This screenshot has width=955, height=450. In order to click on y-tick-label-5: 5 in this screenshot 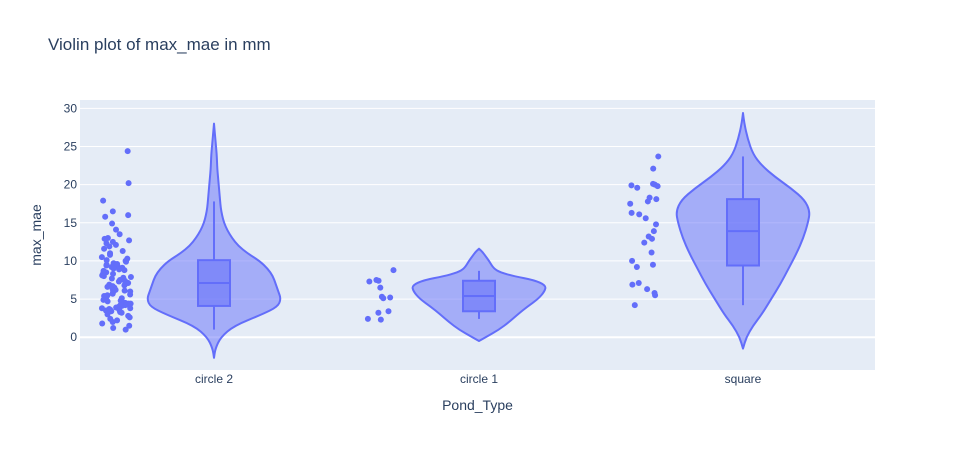, I will do `click(73, 299)`.